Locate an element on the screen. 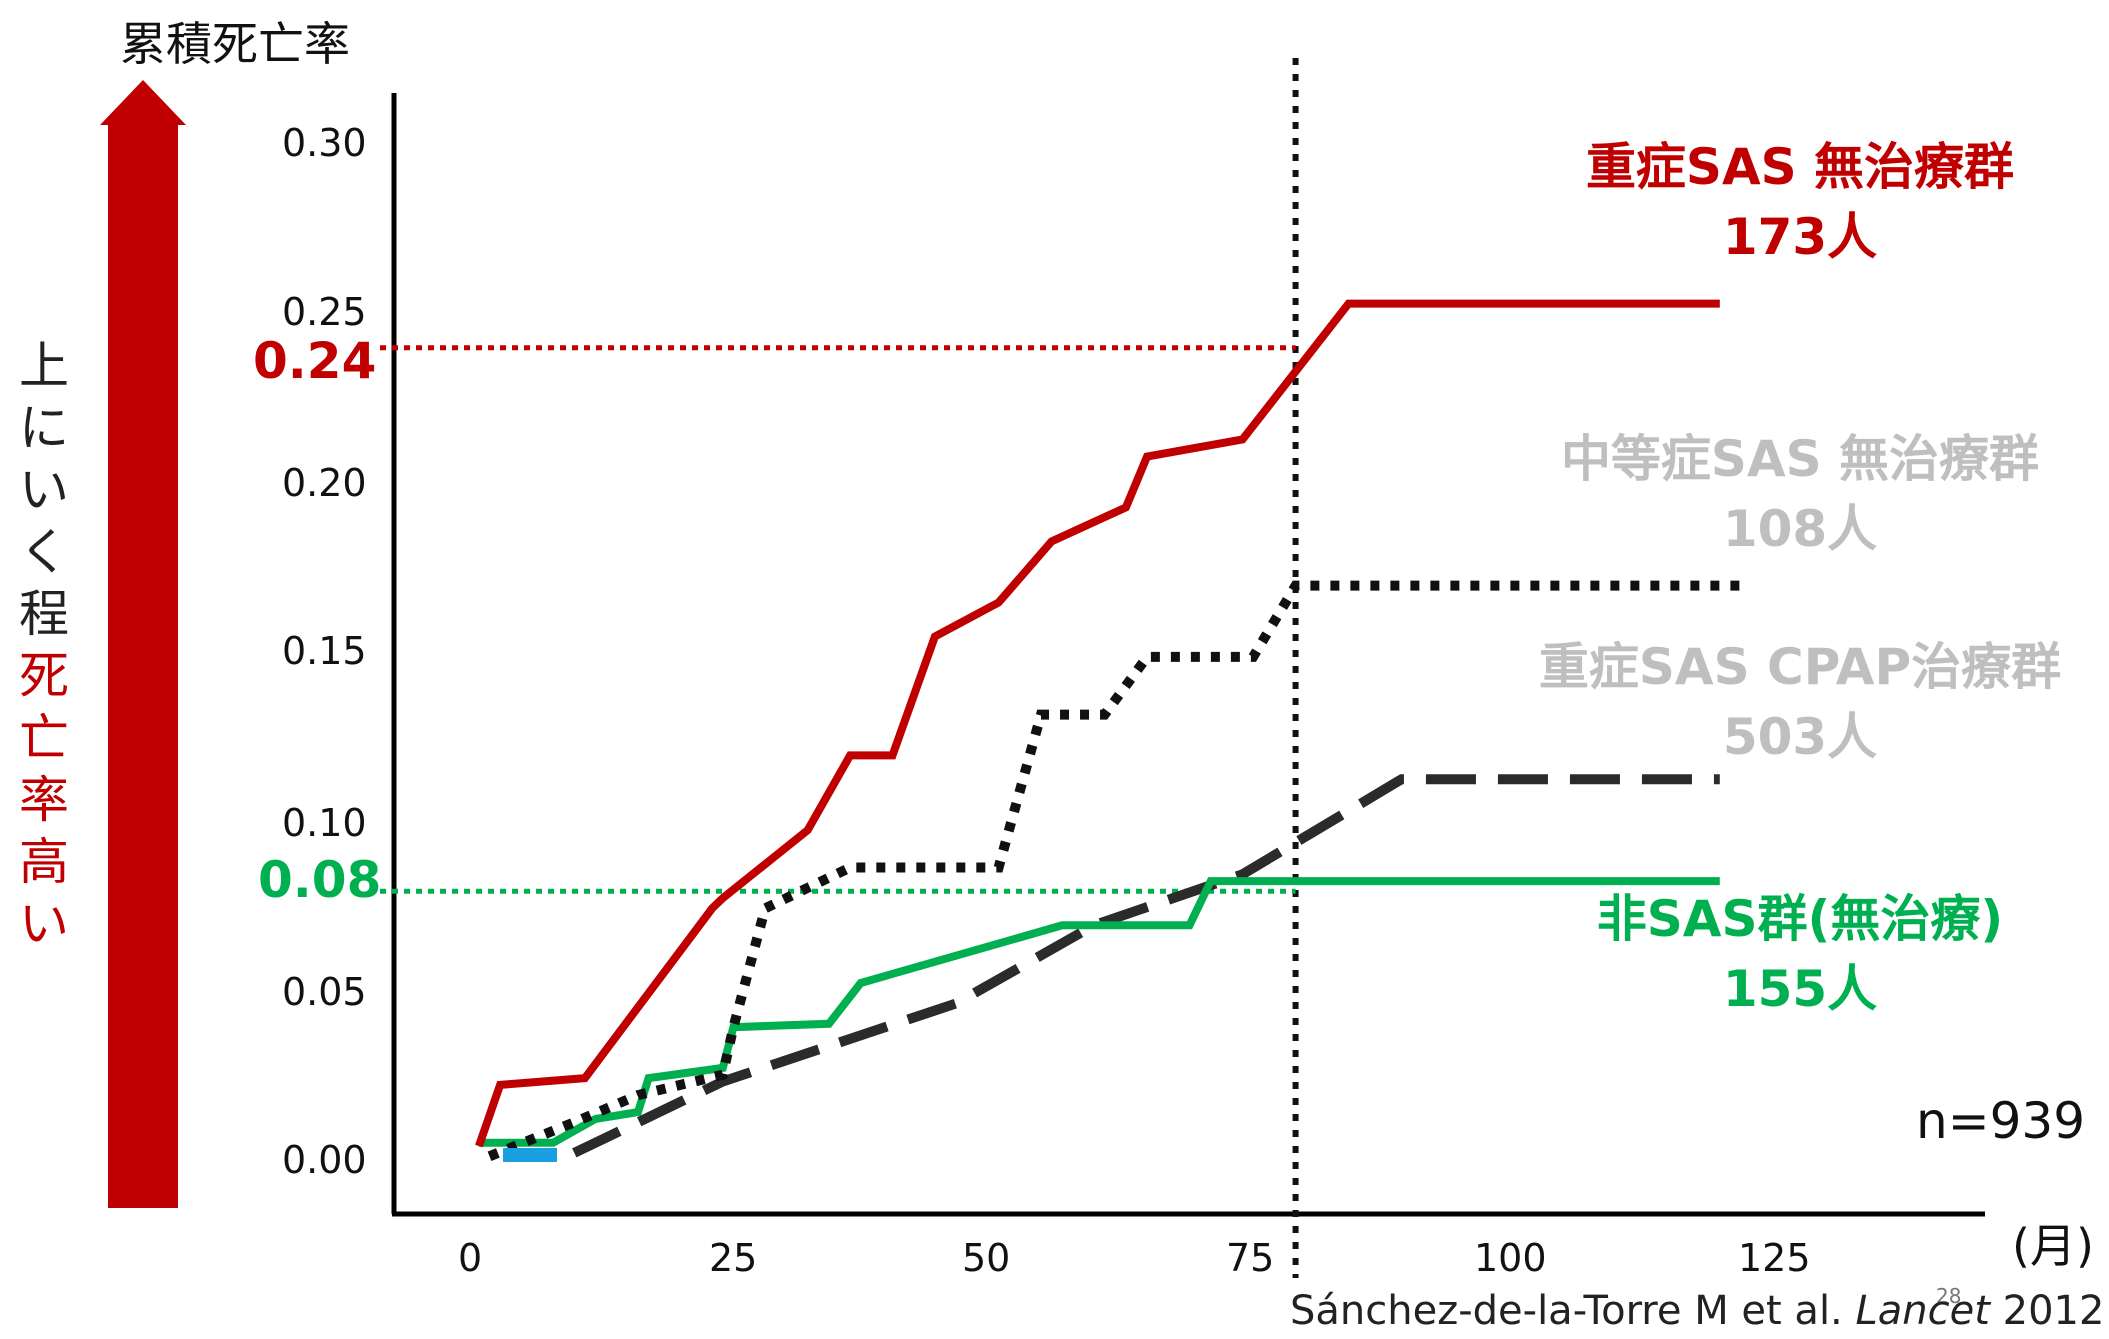 This screenshot has width=2109, height=1339. x-tick-label: 100 is located at coordinates (1510, 1258).